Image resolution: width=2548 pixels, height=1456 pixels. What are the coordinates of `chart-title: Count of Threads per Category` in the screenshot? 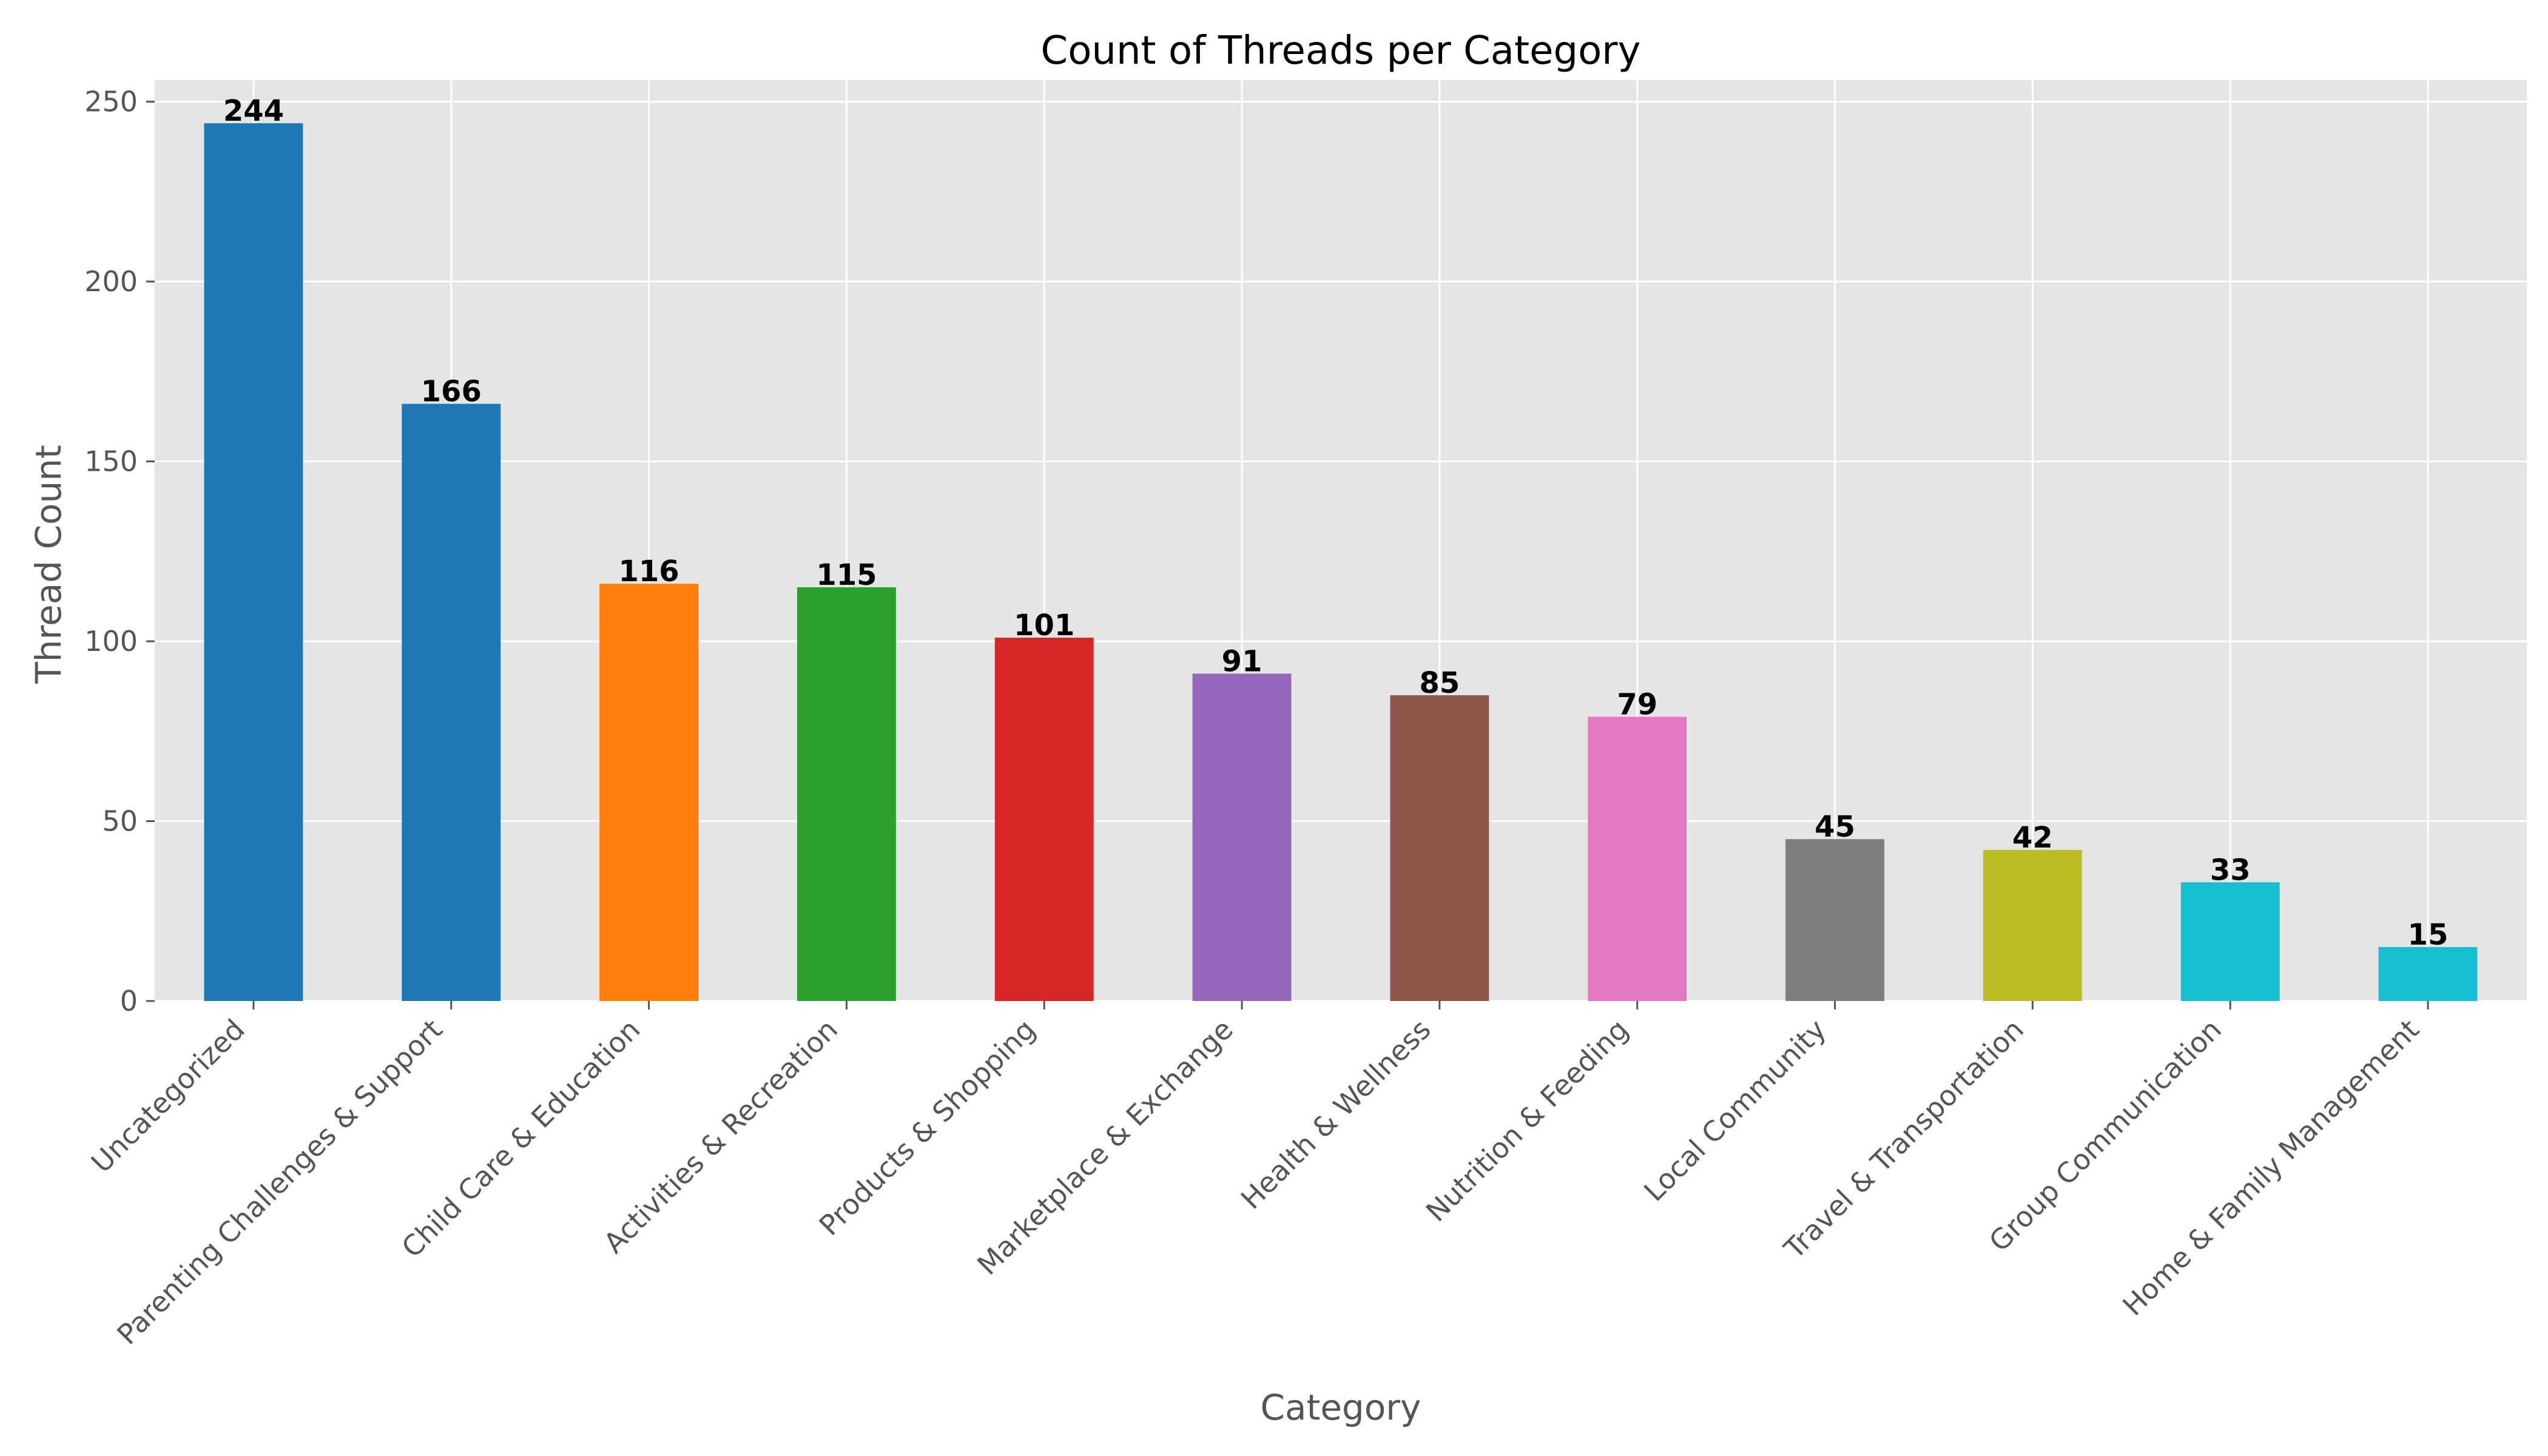 It's located at (1341, 51).